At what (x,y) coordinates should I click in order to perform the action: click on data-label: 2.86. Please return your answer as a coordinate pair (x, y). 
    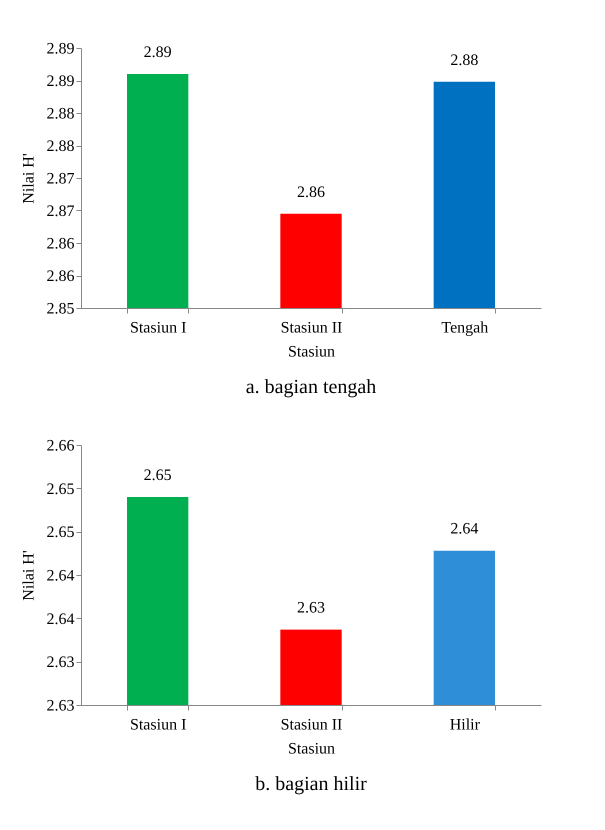
    Looking at the image, I should click on (311, 192).